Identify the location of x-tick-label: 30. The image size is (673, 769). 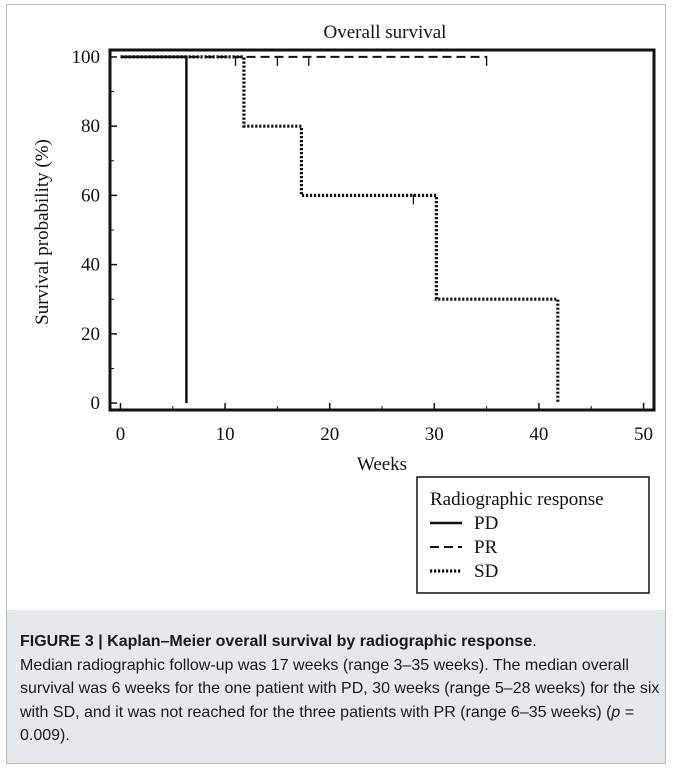
(434, 434).